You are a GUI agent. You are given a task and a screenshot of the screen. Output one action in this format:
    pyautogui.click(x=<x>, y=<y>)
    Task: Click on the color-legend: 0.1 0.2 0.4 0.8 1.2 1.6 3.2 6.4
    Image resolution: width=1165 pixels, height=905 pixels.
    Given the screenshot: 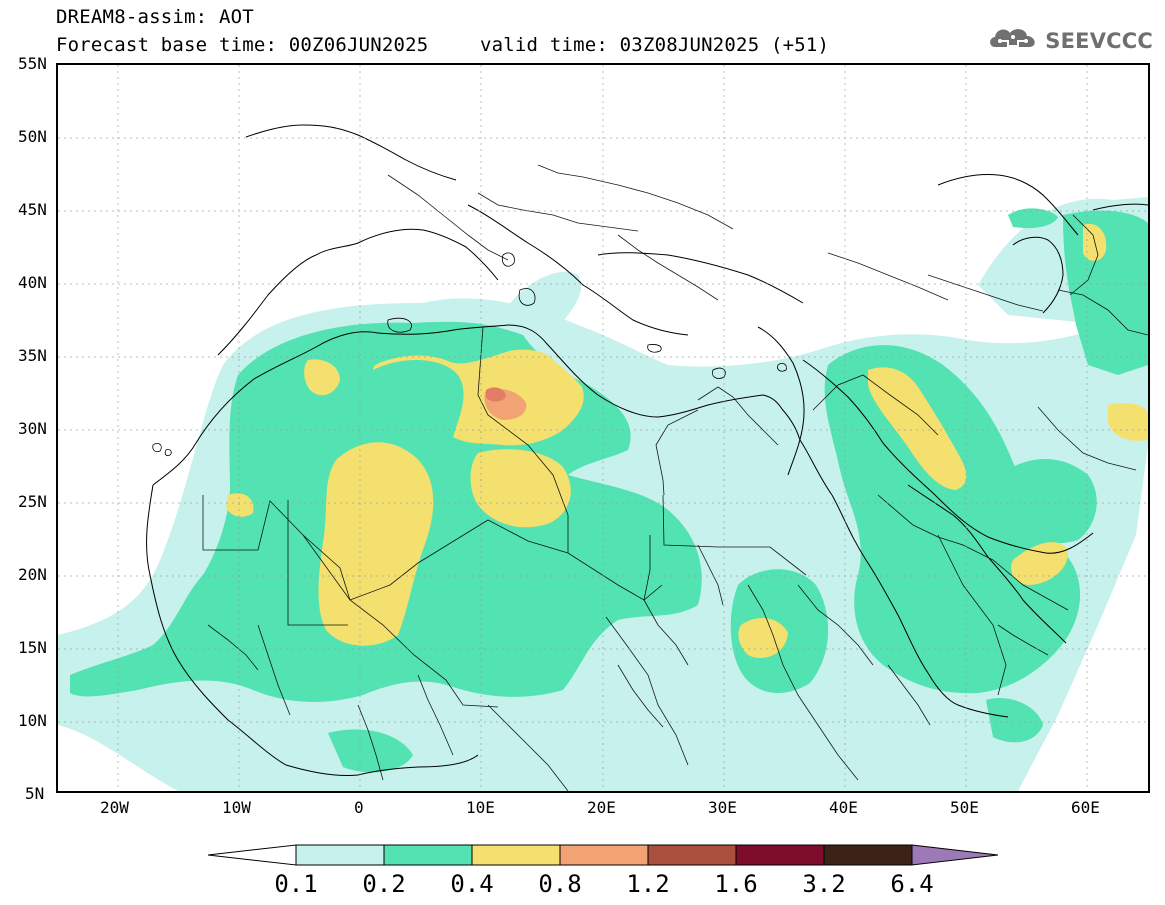 What is the action you would take?
    pyautogui.click(x=603, y=869)
    